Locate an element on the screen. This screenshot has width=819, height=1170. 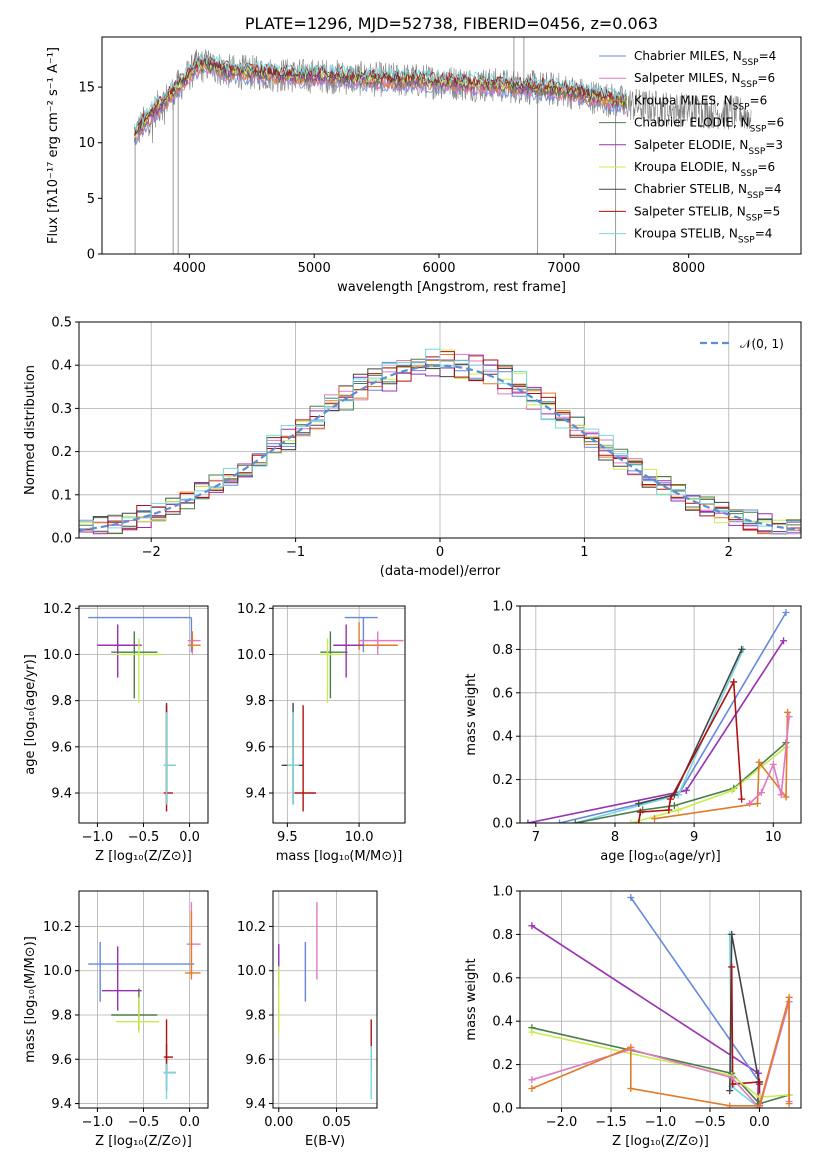
x-axis-label: E(B-V) is located at coordinates (325, 1141).